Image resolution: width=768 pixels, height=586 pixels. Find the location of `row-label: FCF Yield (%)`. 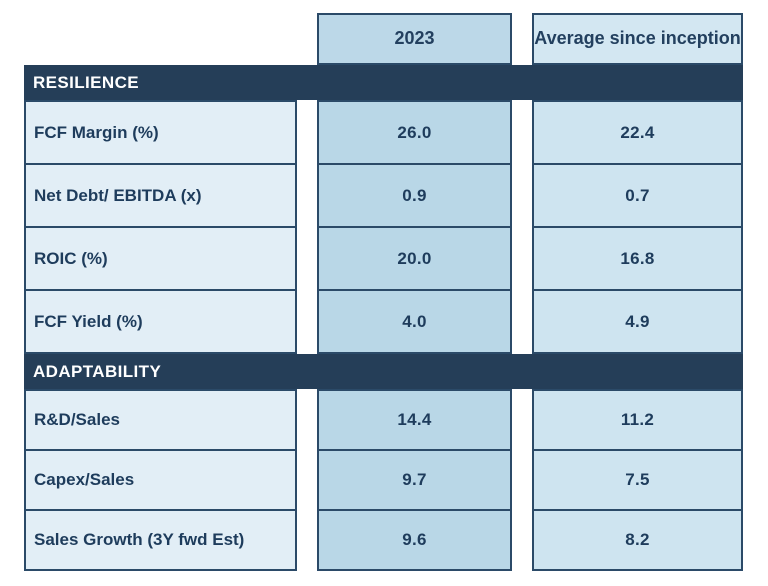

row-label: FCF Yield (%) is located at coordinates (160, 321).